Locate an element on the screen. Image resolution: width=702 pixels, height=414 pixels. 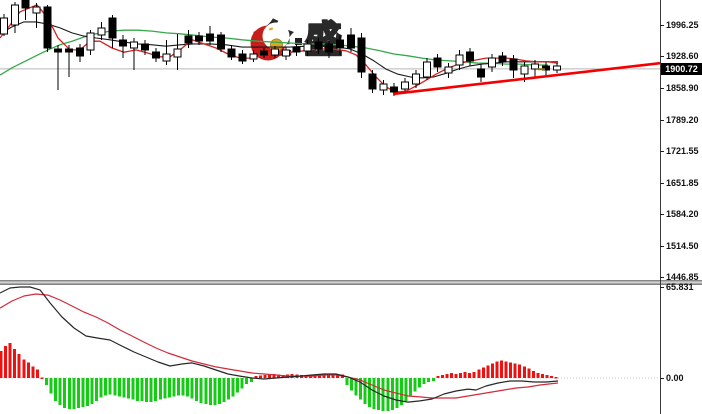
trendline is located at coordinates (526, 78).